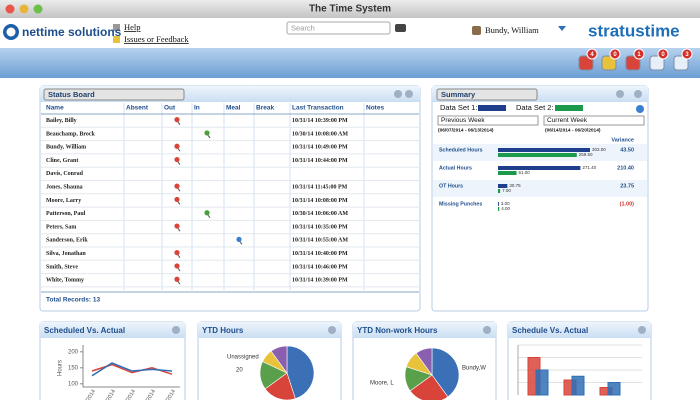  I want to click on user-icon, so click(476, 30).